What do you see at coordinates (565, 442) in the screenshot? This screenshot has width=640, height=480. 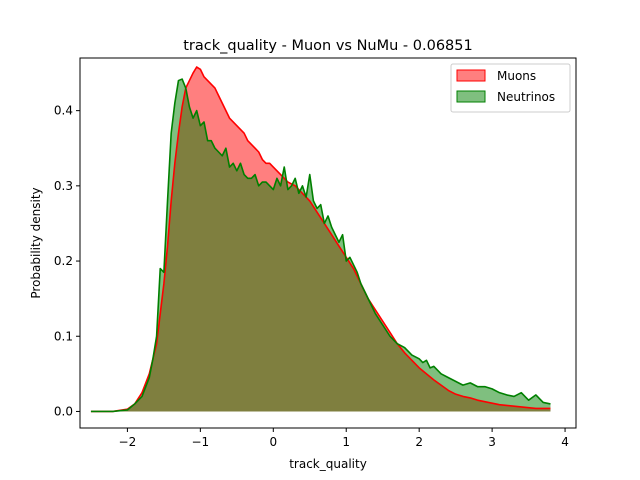 I see `x-tick-label: 4` at bounding box center [565, 442].